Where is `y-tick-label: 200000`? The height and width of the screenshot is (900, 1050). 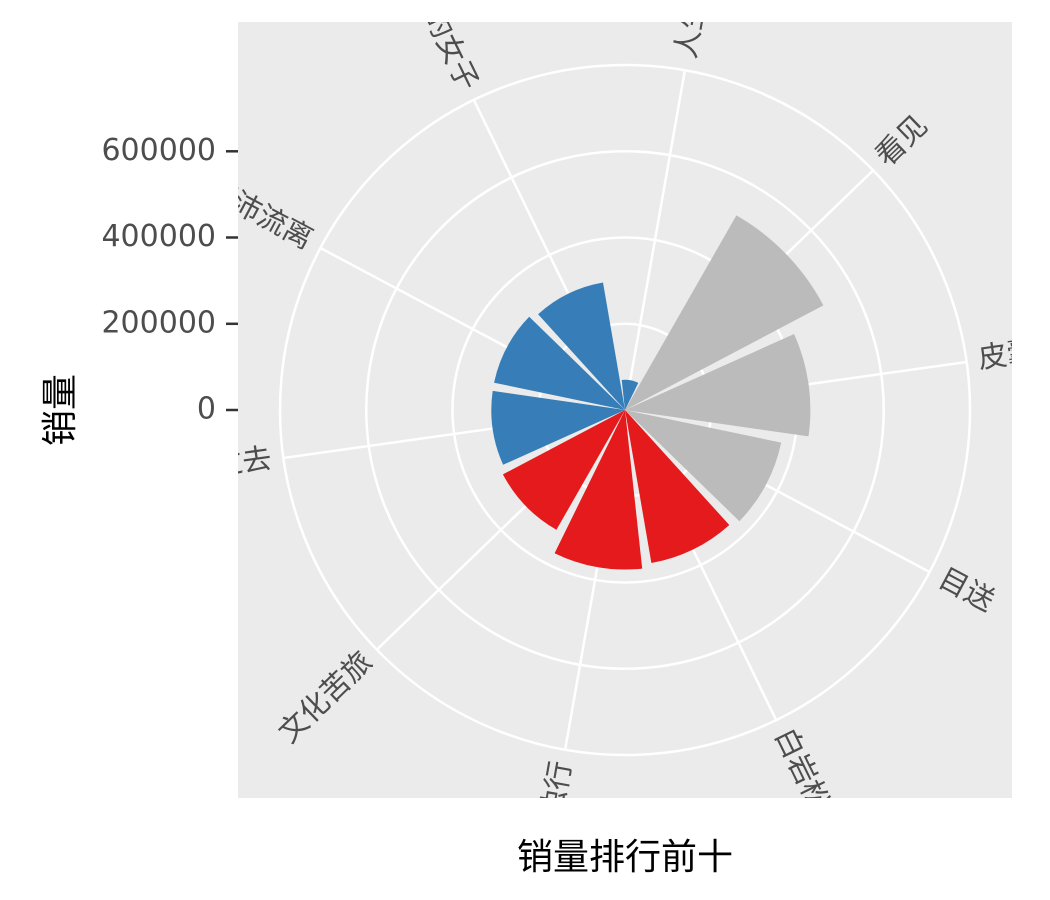 y-tick-label: 200000 is located at coordinates (158, 322).